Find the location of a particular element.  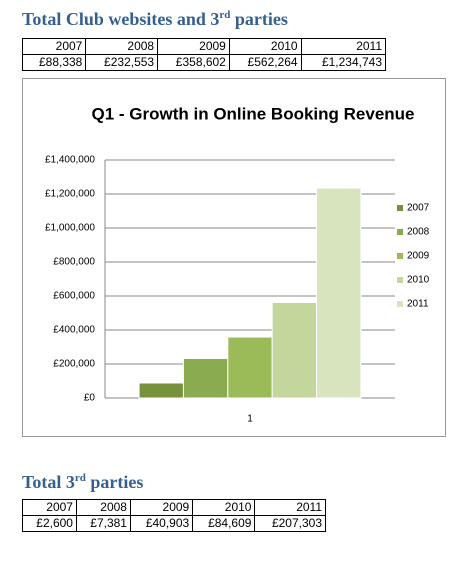

table-cell: £2,600 is located at coordinates (49, 523).